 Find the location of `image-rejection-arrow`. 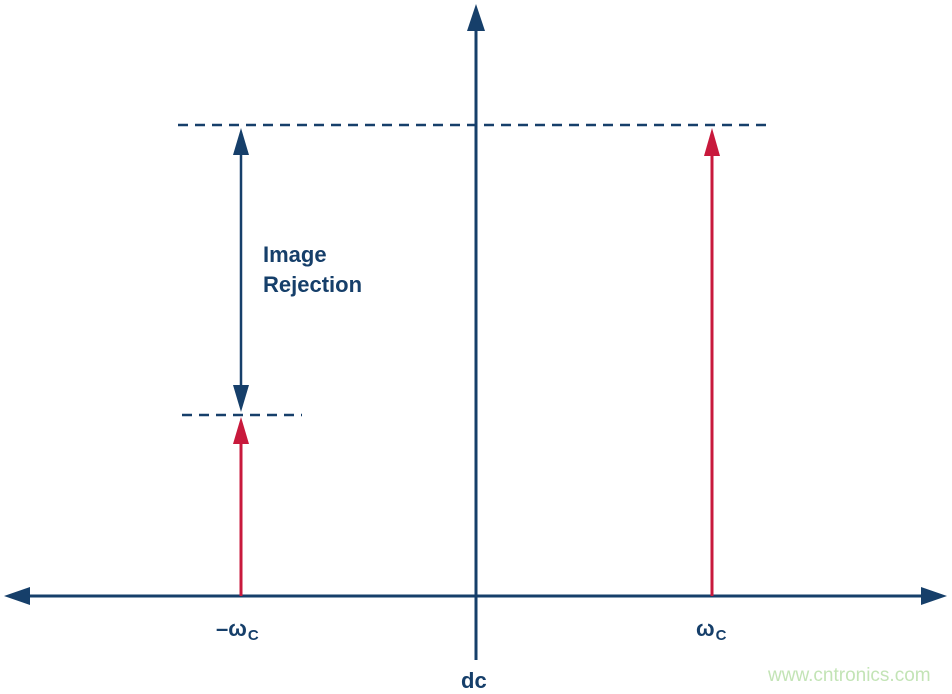

image-rejection-arrow is located at coordinates (241, 270).